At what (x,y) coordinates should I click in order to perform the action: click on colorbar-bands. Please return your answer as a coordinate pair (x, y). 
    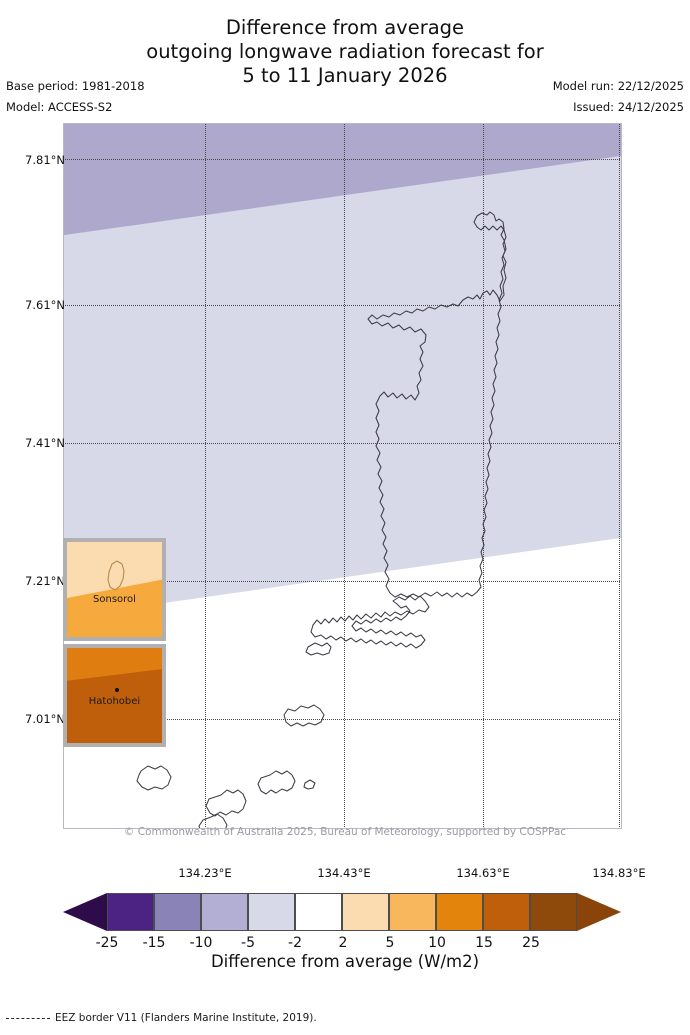
    Looking at the image, I should click on (342, 912).